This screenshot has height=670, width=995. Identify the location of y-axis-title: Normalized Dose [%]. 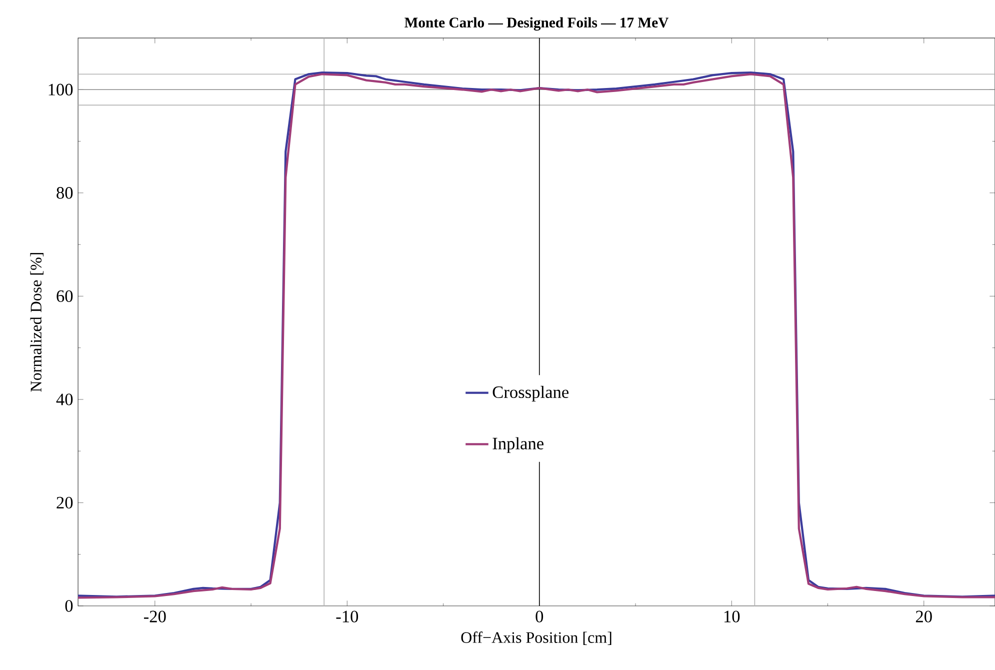
(37, 322).